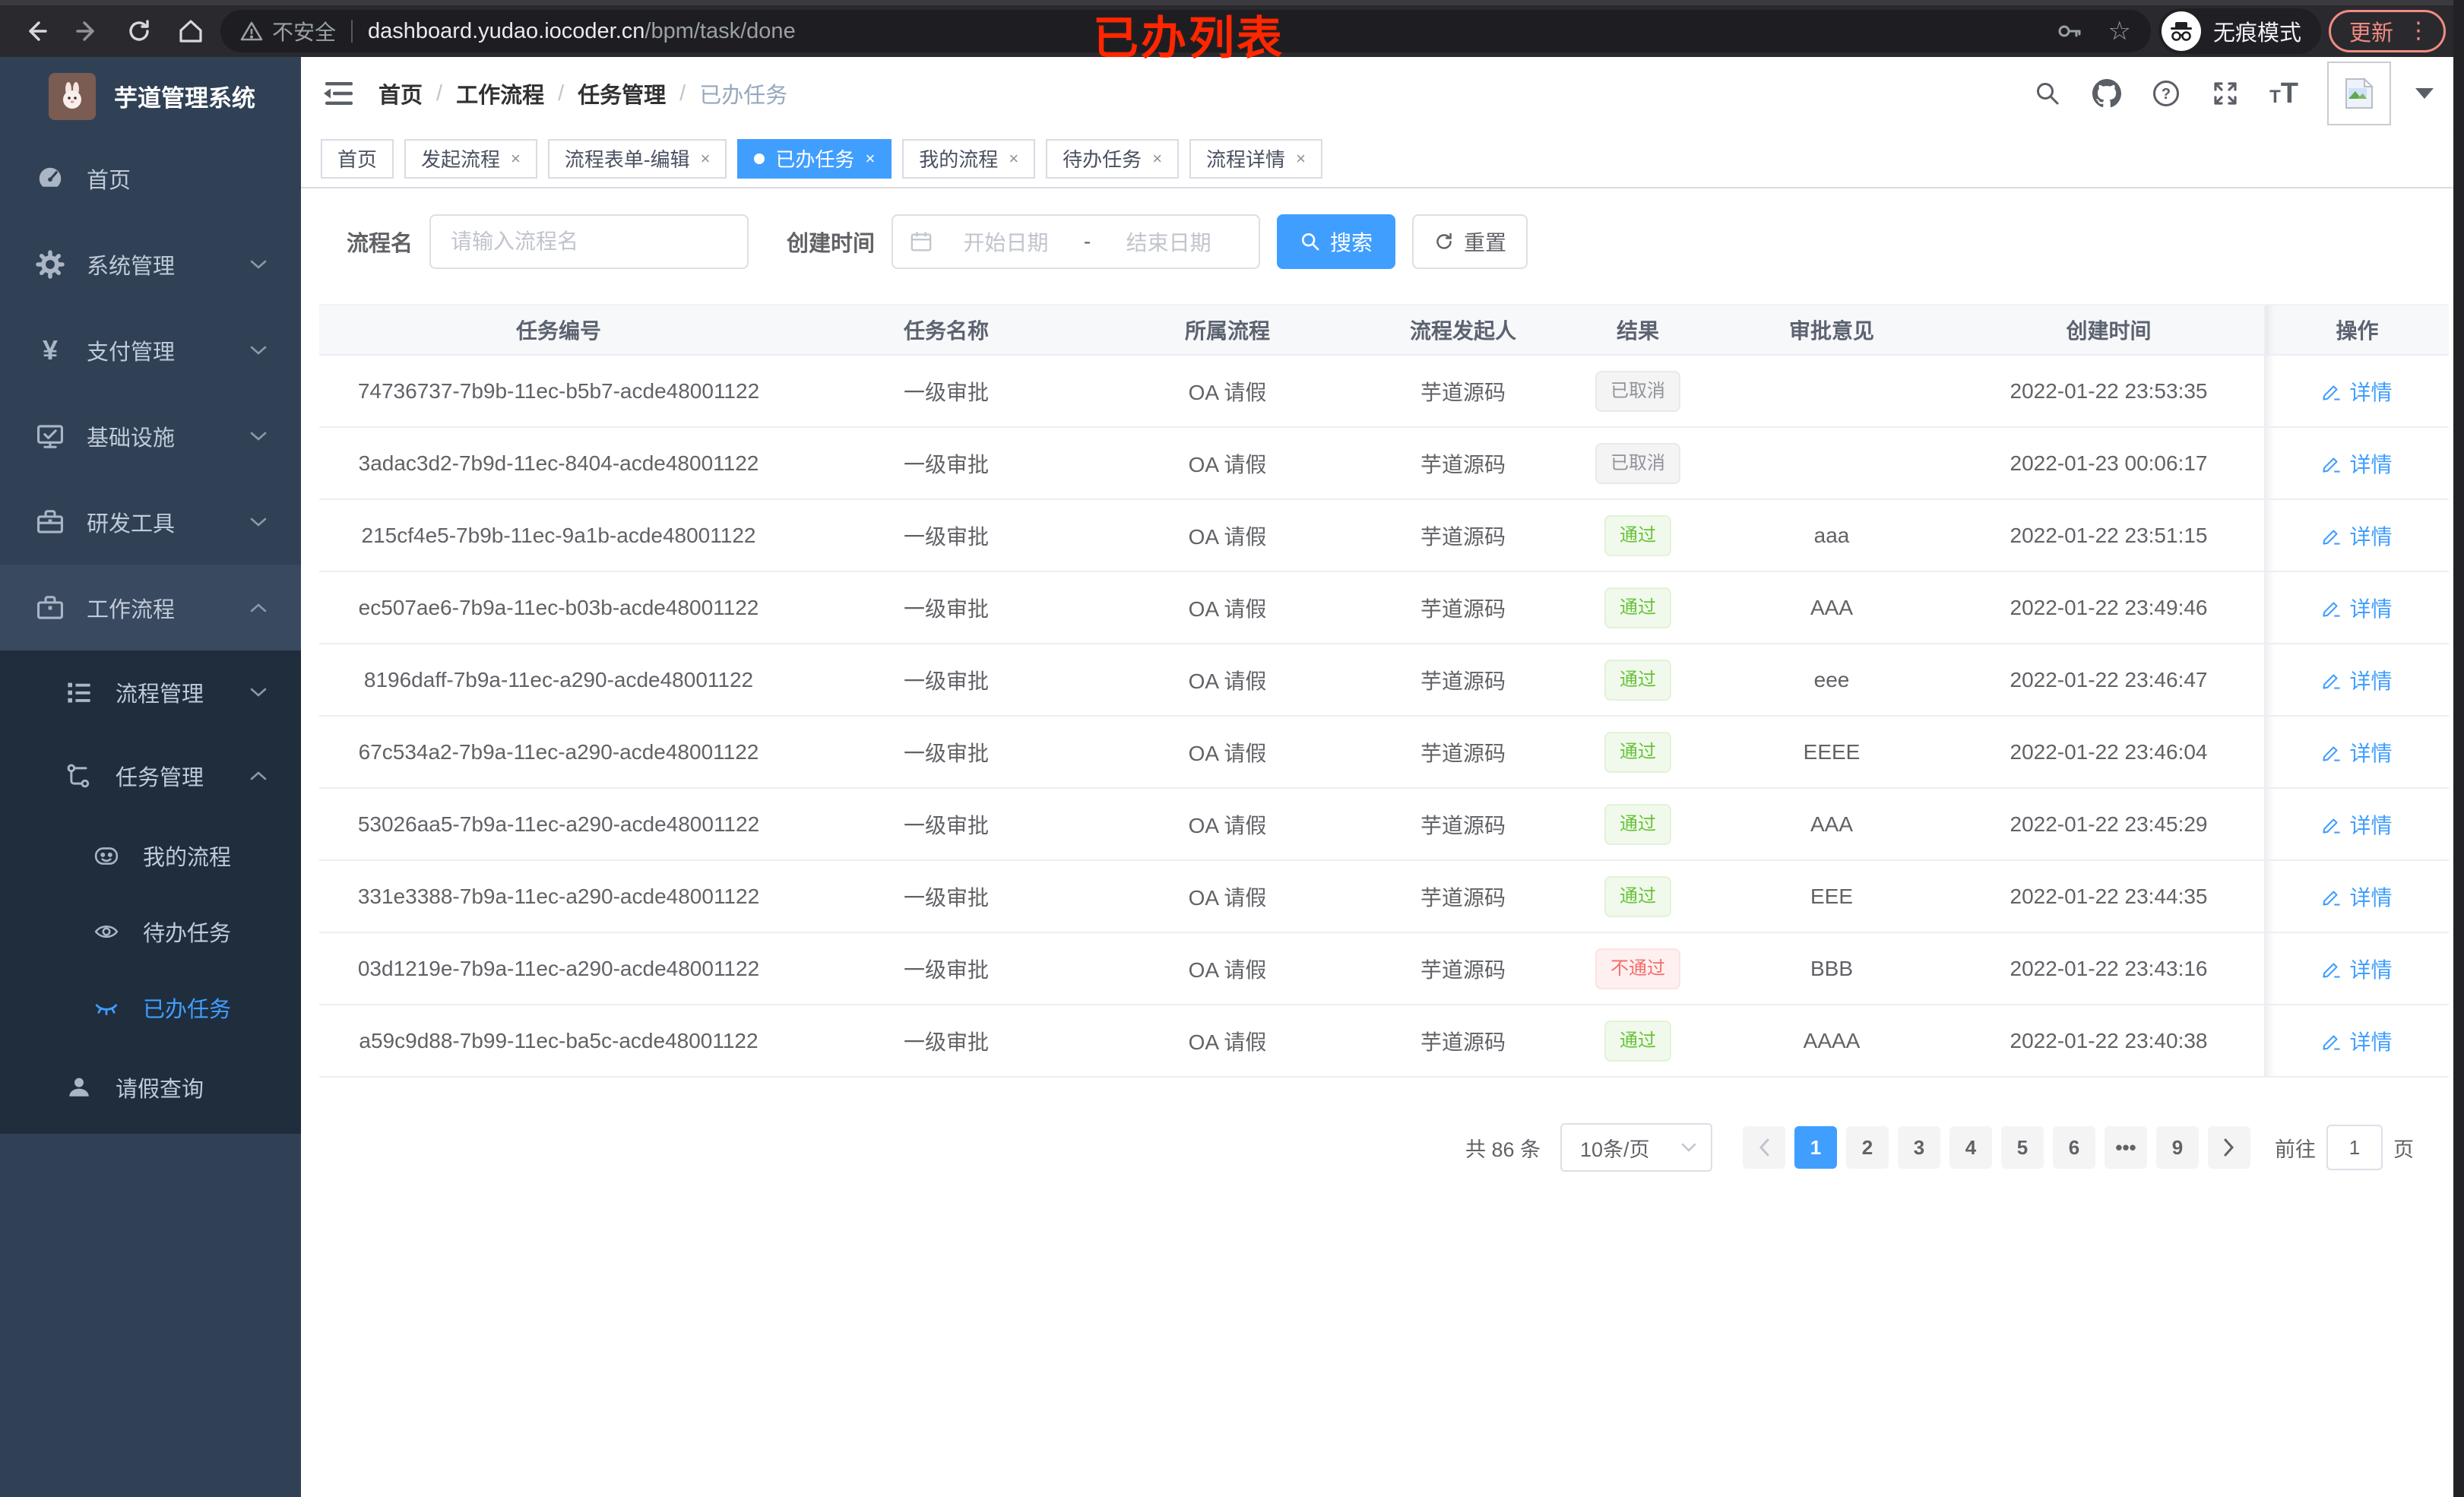 The height and width of the screenshot is (1497, 2464). Describe the element at coordinates (150, 692) in the screenshot. I see `sidebar-item-process-management: 流程管理` at that location.